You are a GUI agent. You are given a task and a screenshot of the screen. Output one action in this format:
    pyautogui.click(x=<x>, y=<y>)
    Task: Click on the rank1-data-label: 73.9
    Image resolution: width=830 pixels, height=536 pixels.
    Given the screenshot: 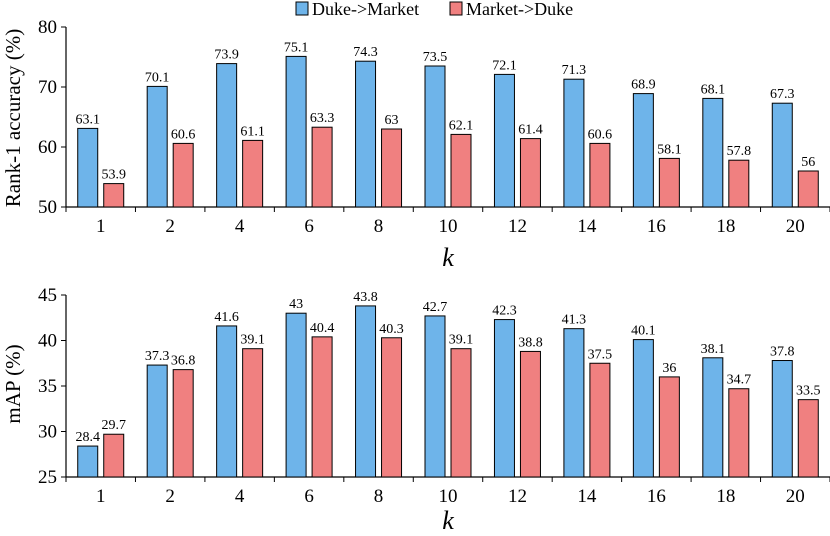 What is the action you would take?
    pyautogui.click(x=226, y=55)
    